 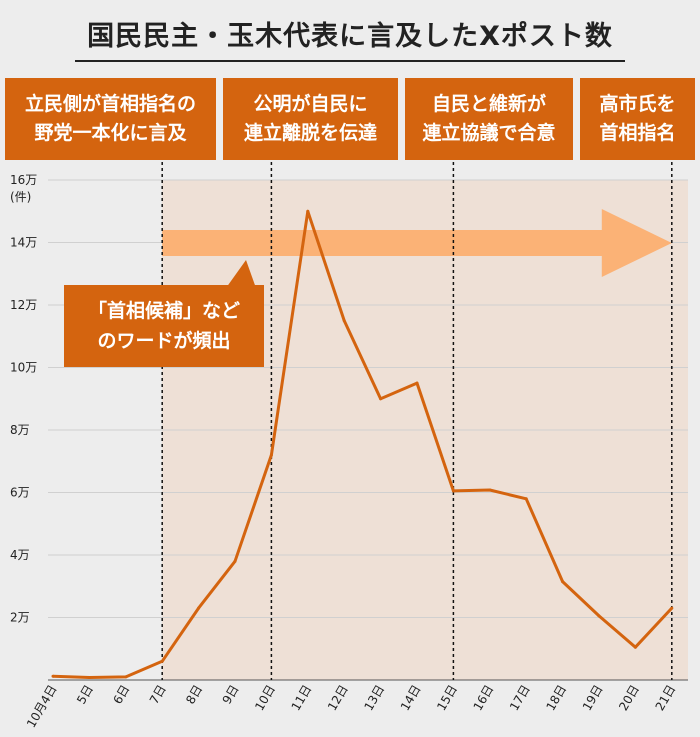 What do you see at coordinates (447, 698) in the screenshot?
I see `x-tick-label: 15日` at bounding box center [447, 698].